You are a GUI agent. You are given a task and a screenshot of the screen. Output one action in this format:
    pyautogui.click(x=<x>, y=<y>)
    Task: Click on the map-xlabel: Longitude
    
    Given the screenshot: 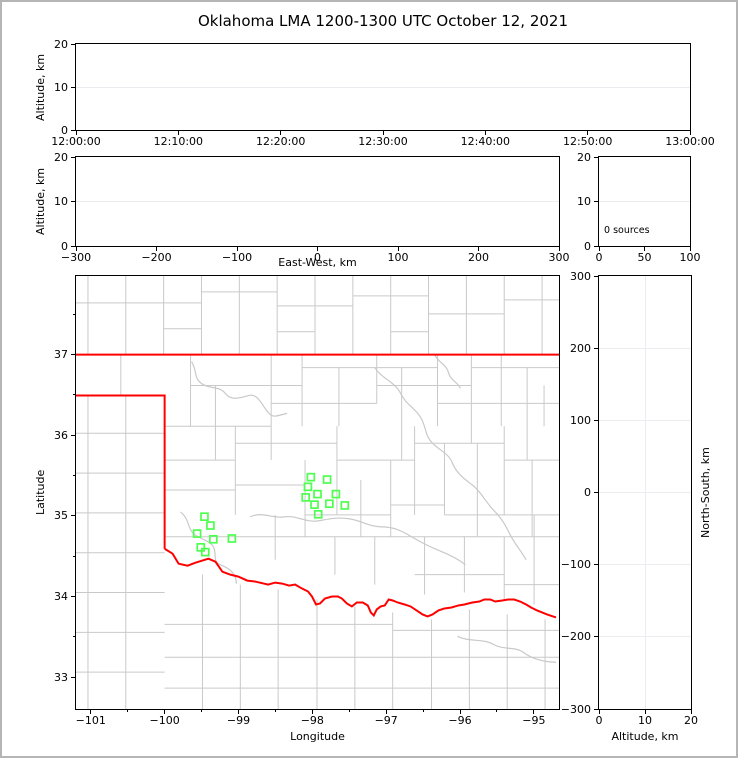 What is the action you would take?
    pyautogui.click(x=317, y=736)
    